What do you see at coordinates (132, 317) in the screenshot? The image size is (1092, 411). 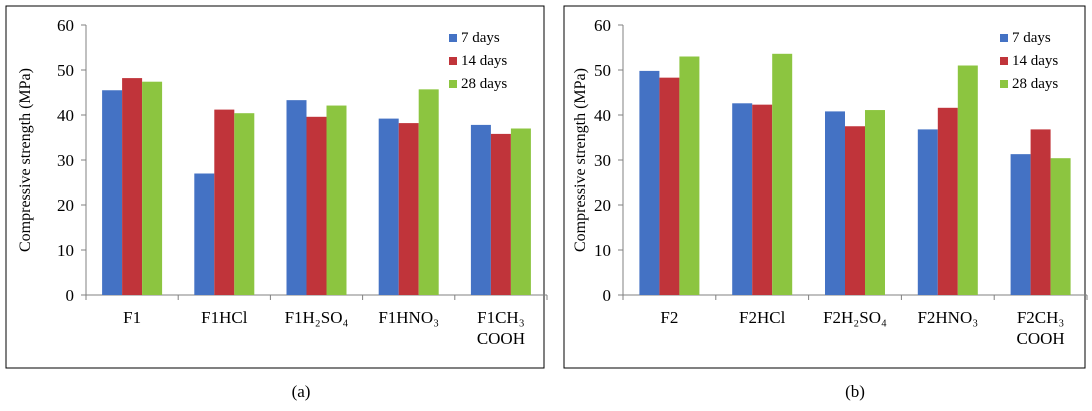 I see `x-tick-label: F1` at bounding box center [132, 317].